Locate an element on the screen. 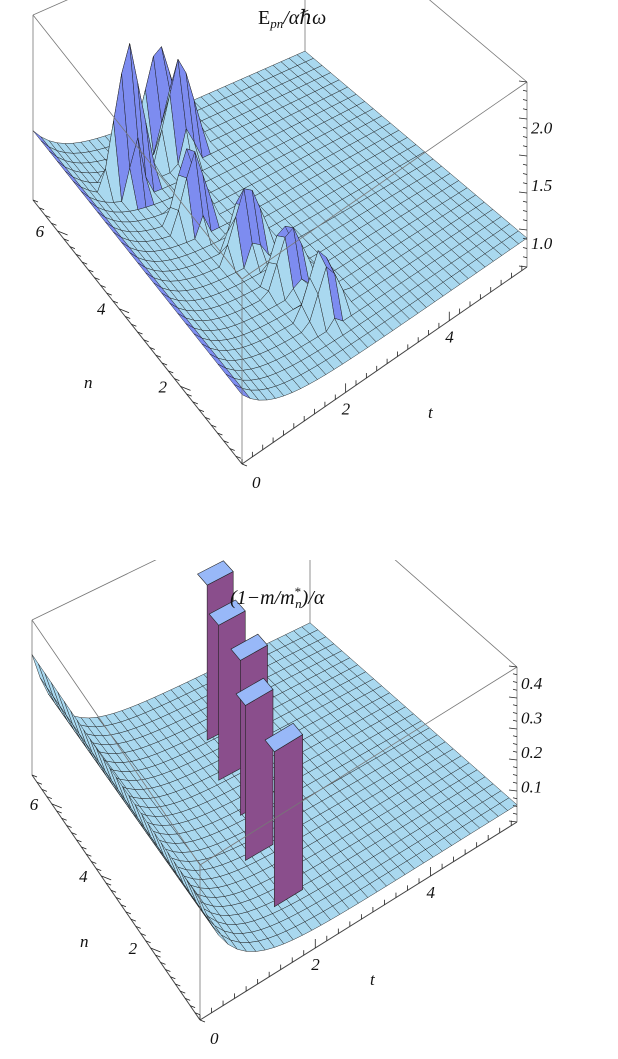 This screenshot has width=618, height=1059. title-main: (1−m/m is located at coordinates (262, 598).